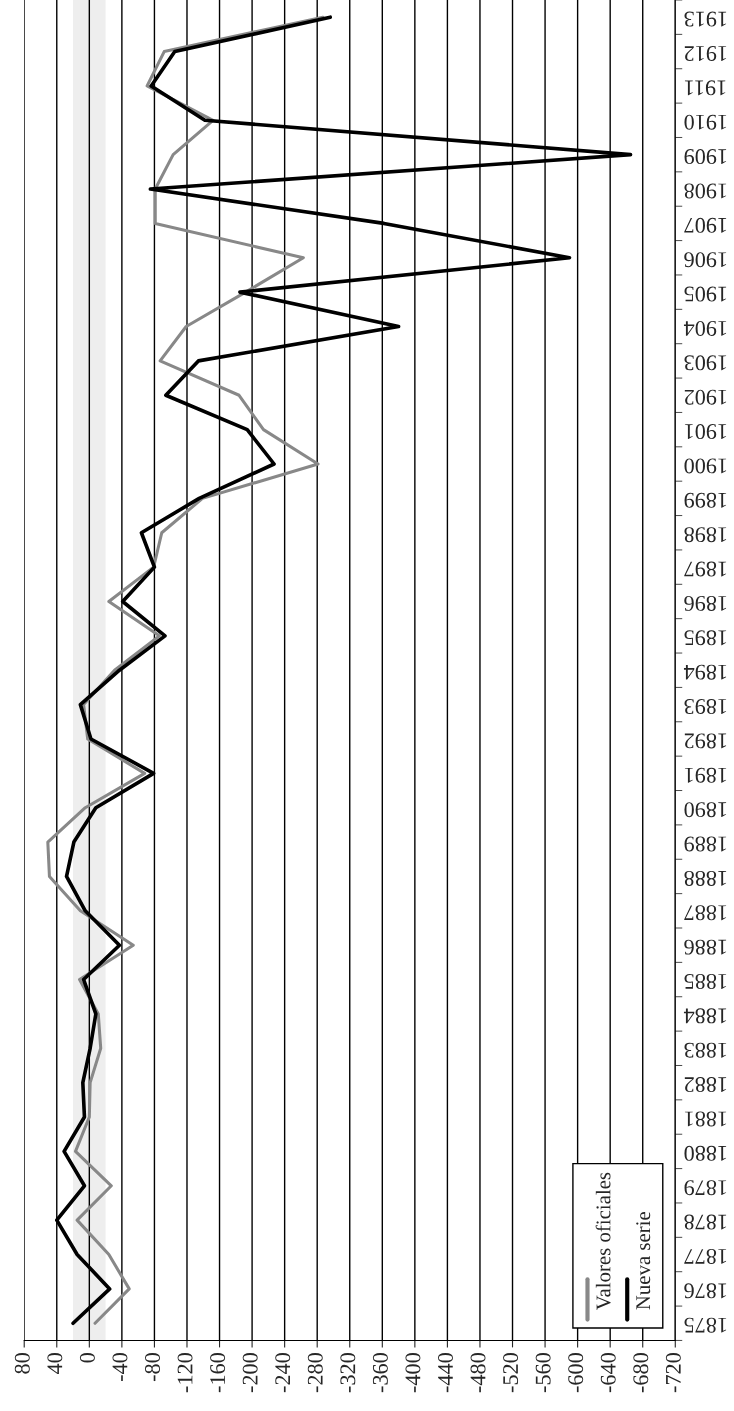 The image size is (734, 1411). Describe the element at coordinates (705, 191) in the screenshot. I see `y-tick-label: 1908` at that location.